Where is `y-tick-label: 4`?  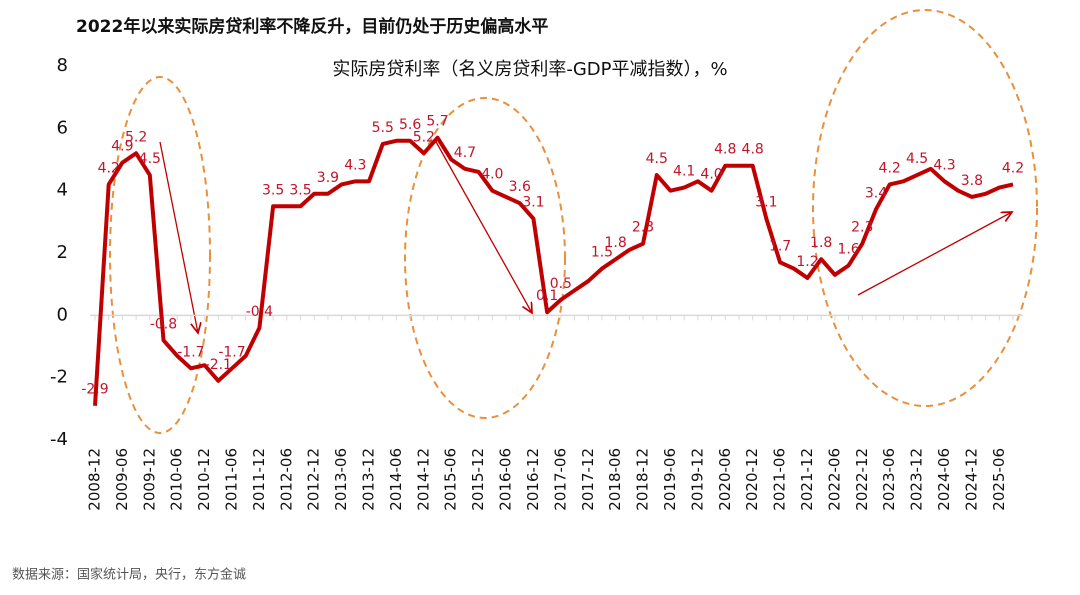 y-tick-label: 4 is located at coordinates (62, 190).